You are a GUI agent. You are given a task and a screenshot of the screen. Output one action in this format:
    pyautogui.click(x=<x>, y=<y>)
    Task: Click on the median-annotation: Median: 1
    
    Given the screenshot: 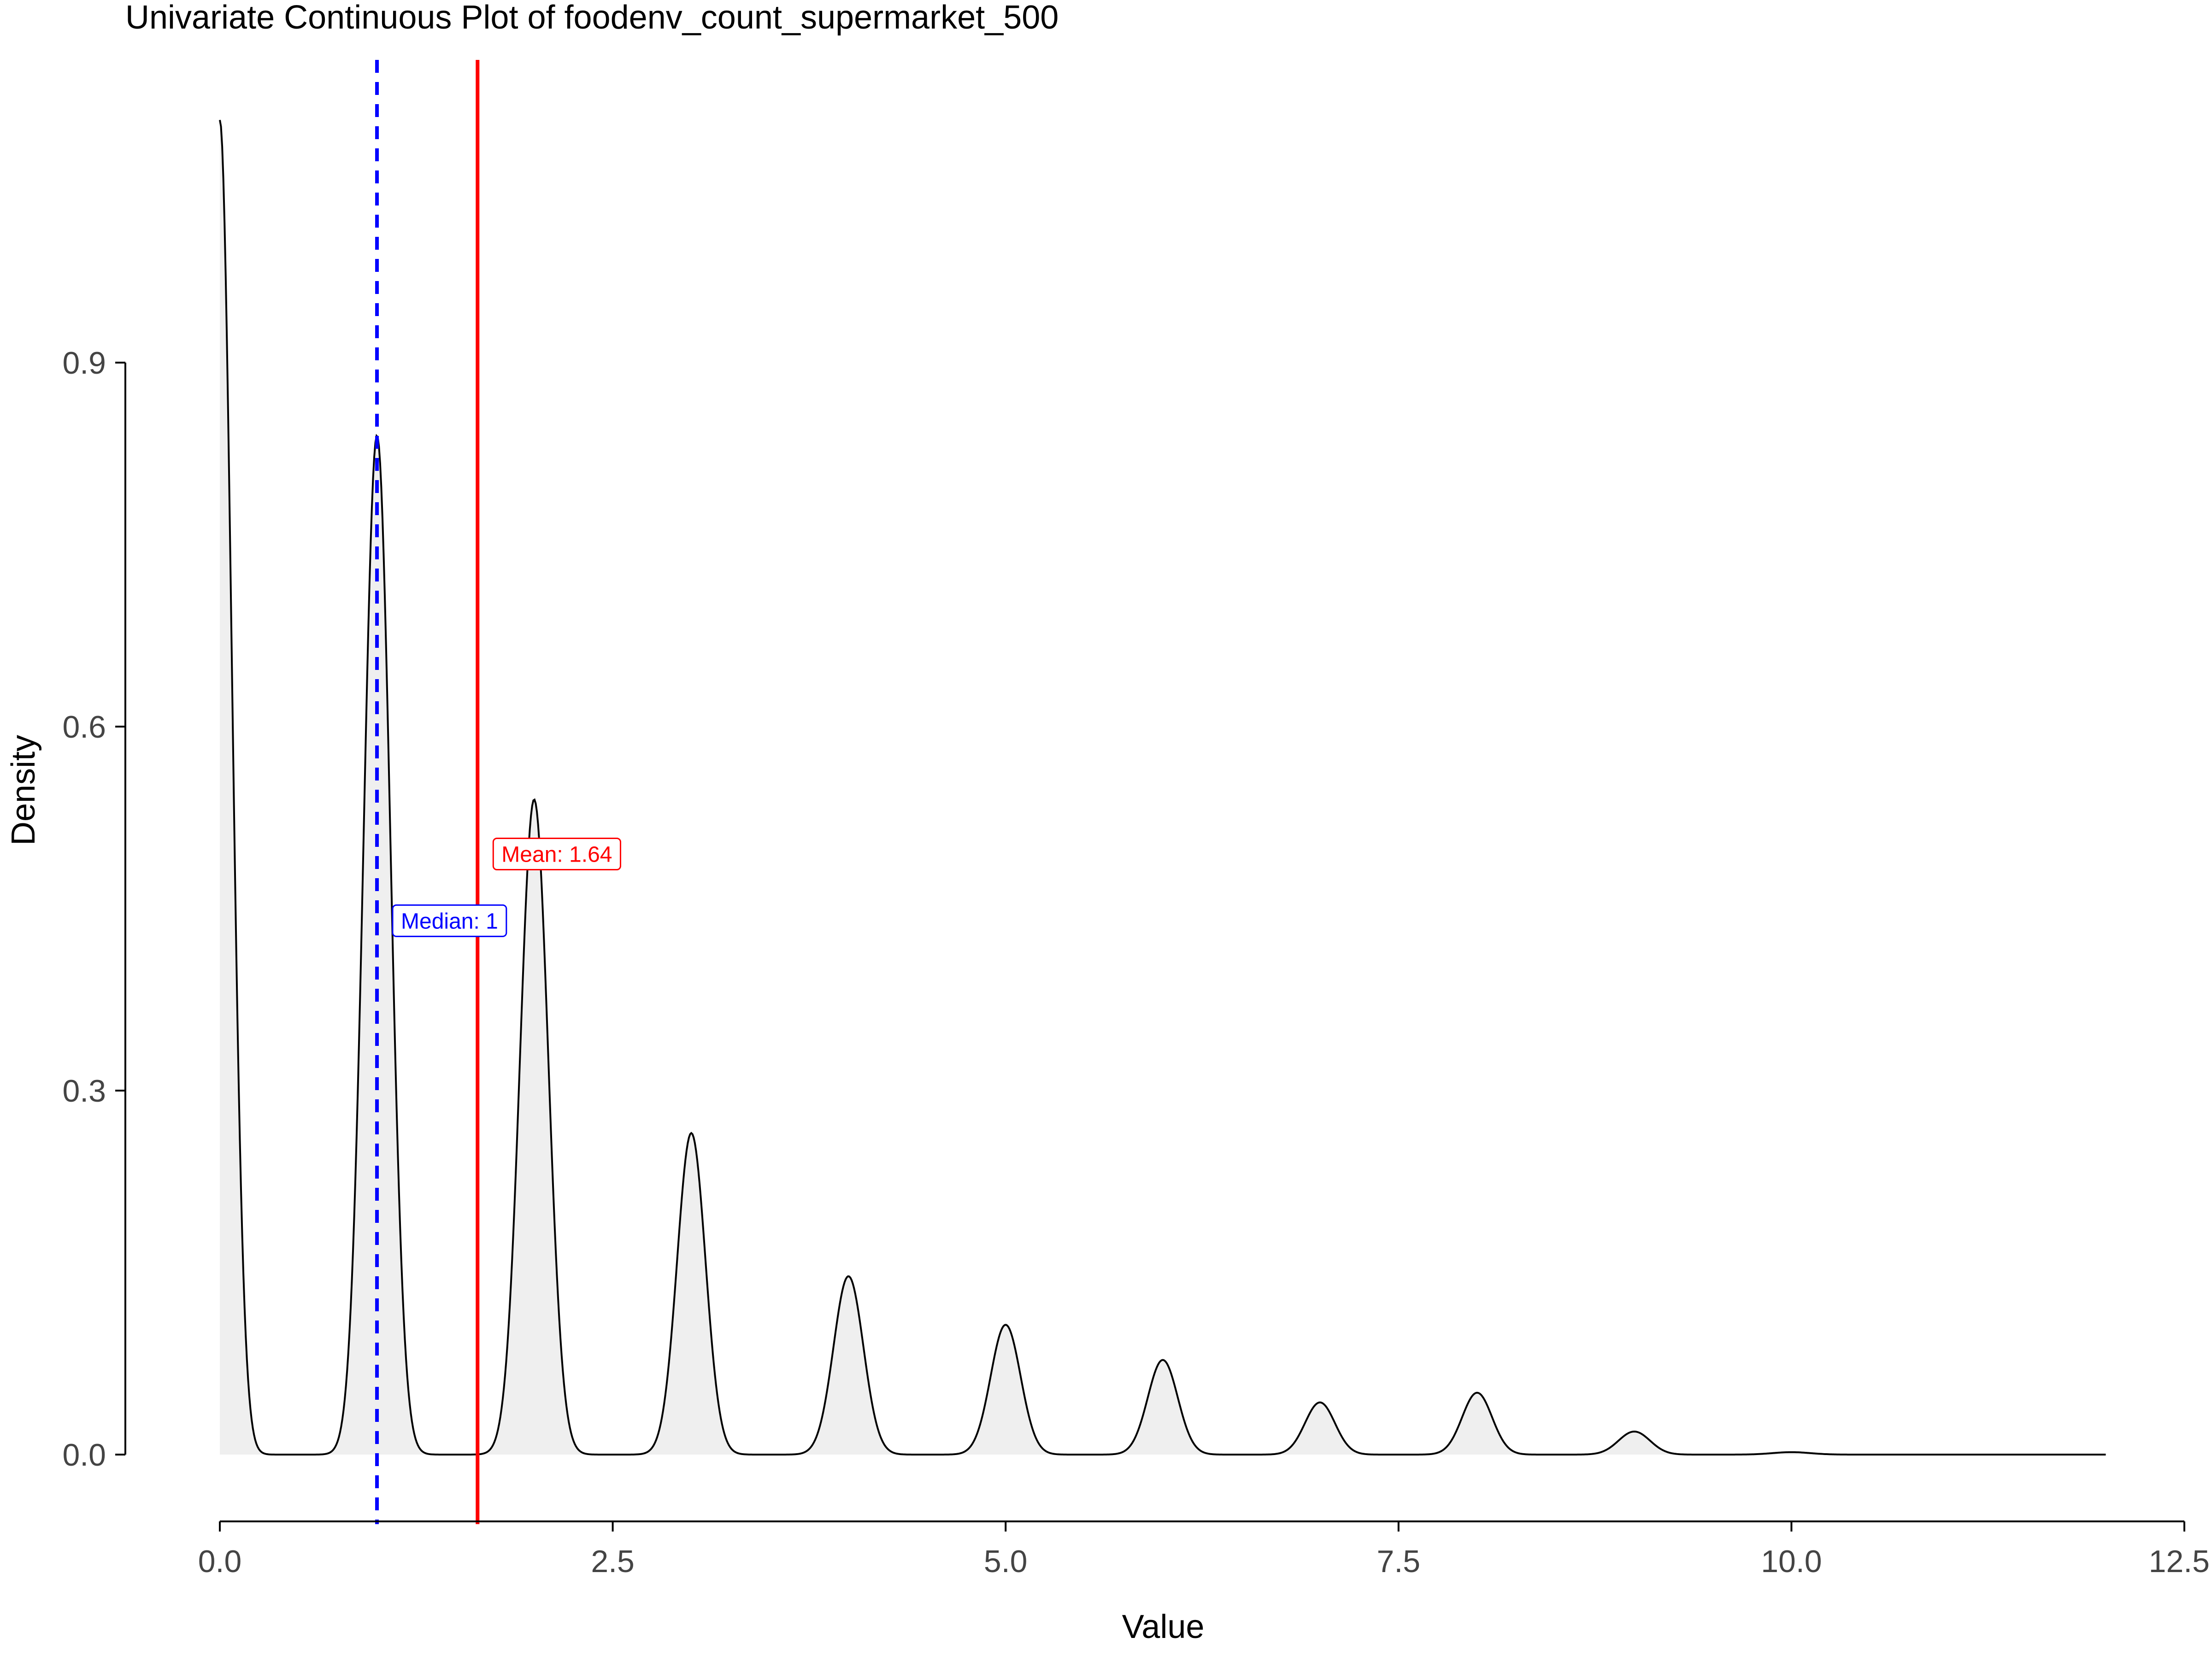 What is the action you would take?
    pyautogui.click(x=449, y=920)
    